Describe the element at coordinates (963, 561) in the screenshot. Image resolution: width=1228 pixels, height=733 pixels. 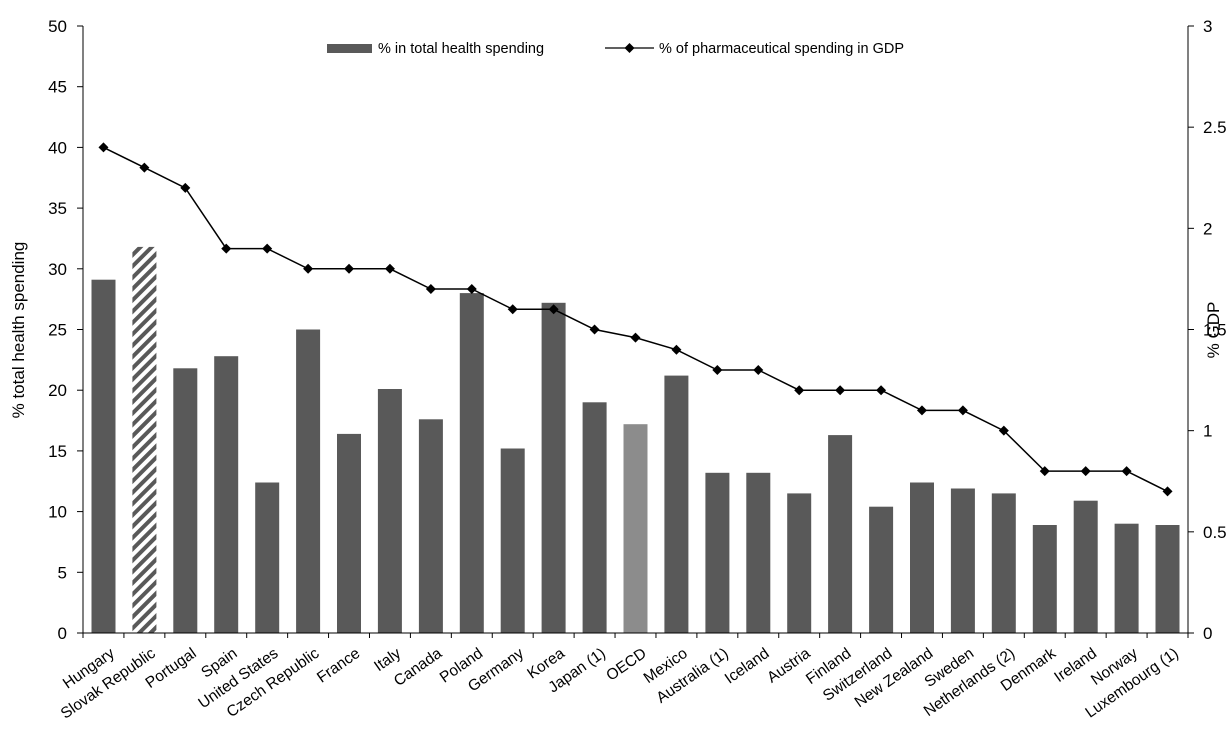
I see `bar-sweden` at that location.